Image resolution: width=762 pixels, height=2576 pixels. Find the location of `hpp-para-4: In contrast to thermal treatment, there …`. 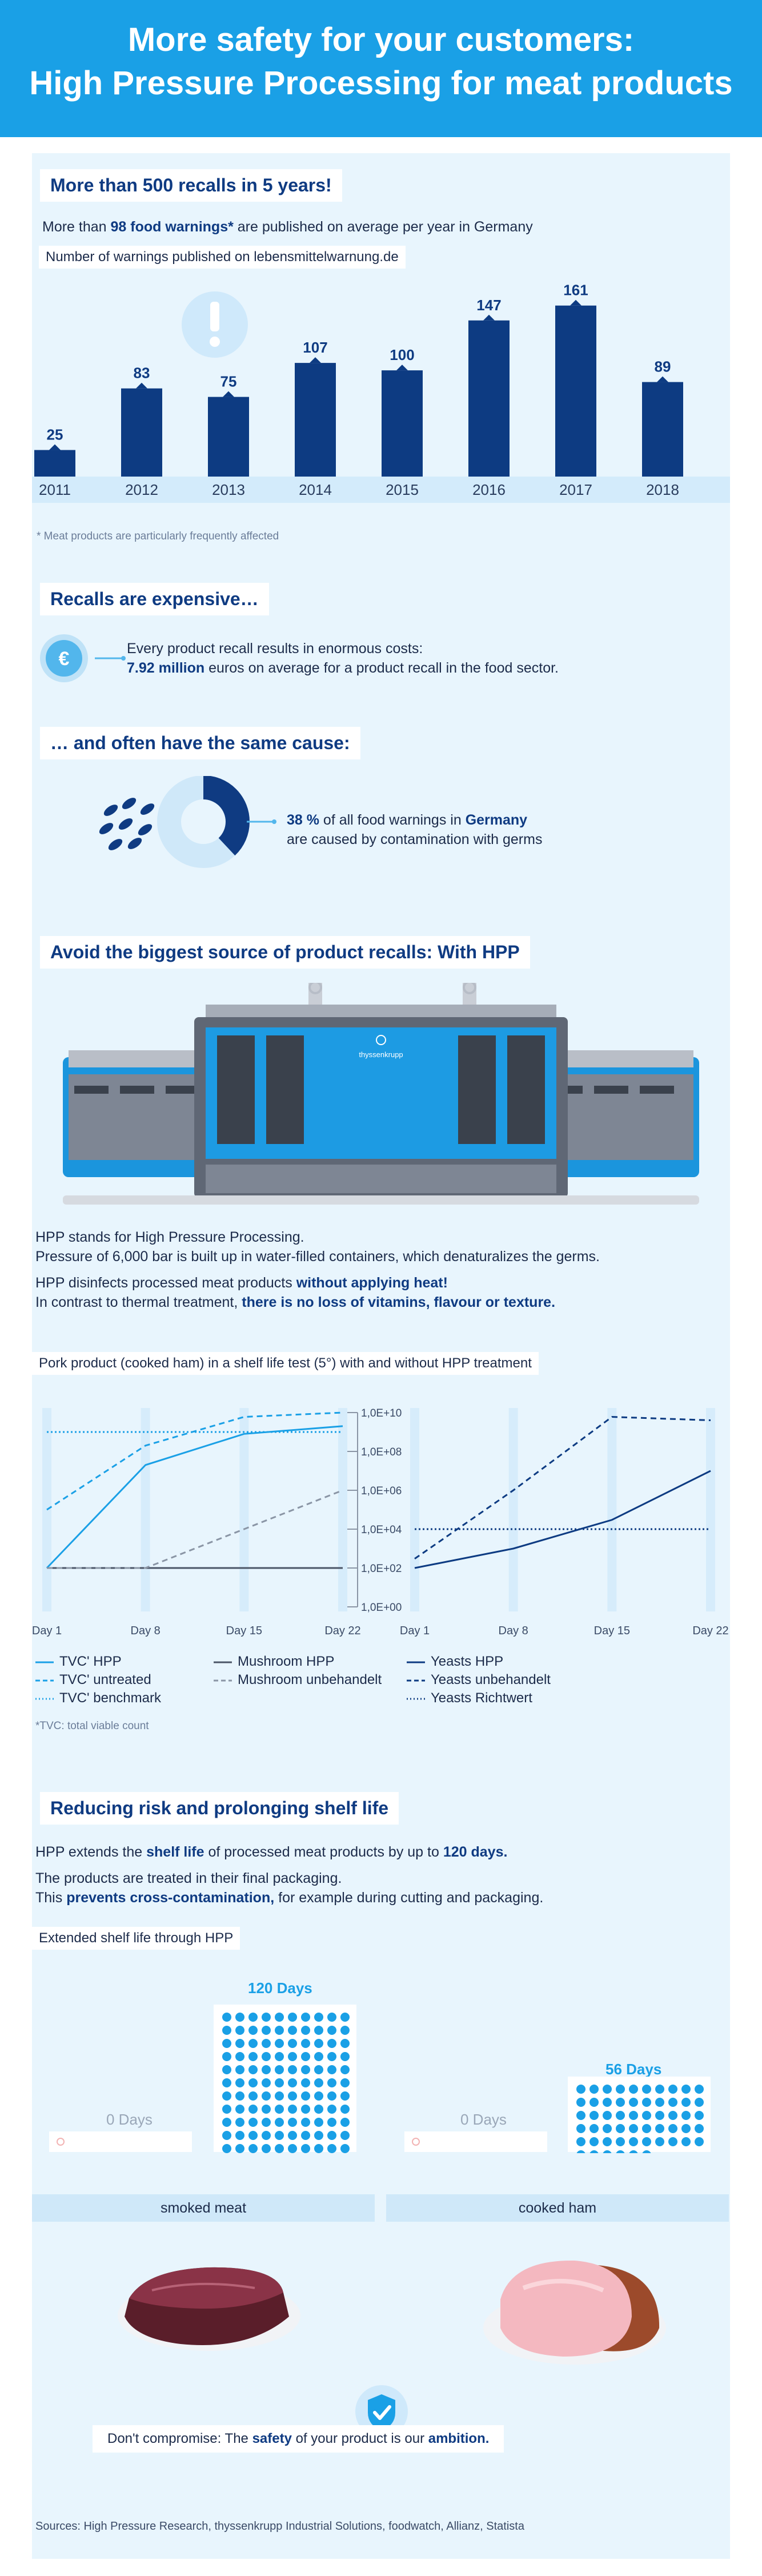

hpp-para-4: In contrast to thermal treatment, there … is located at coordinates (295, 1302).